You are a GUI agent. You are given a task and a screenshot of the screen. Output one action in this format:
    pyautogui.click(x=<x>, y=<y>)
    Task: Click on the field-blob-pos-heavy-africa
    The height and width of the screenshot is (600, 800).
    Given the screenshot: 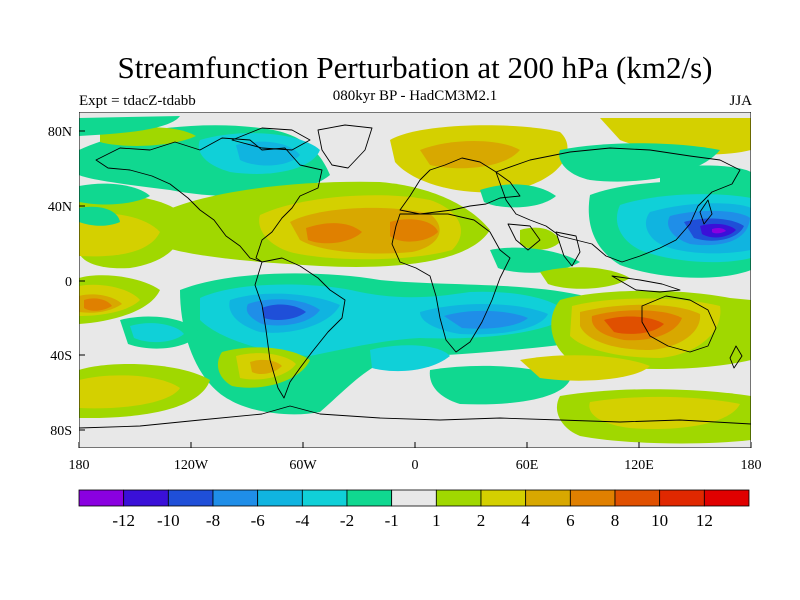 What is the action you would take?
    pyautogui.click(x=414, y=230)
    